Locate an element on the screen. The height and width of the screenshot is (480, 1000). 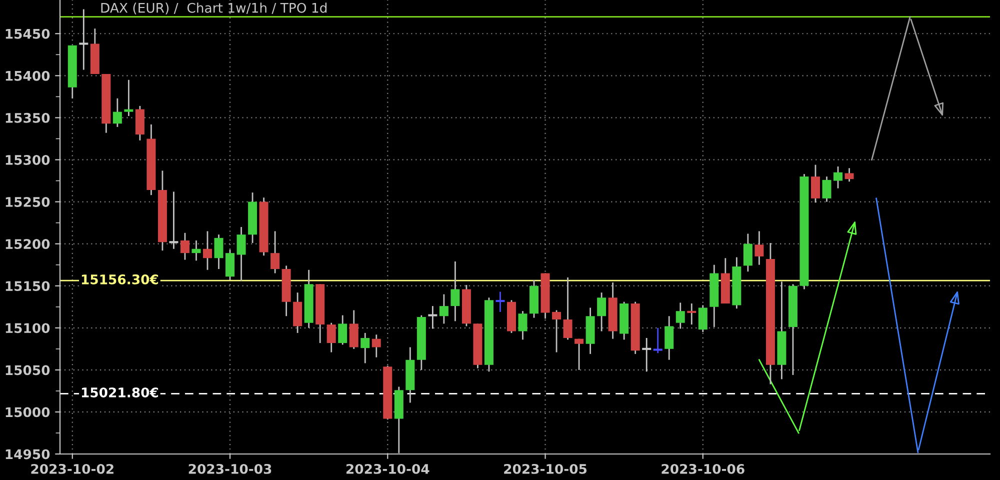
y-tick-label: 15300 is located at coordinates (28, 159).